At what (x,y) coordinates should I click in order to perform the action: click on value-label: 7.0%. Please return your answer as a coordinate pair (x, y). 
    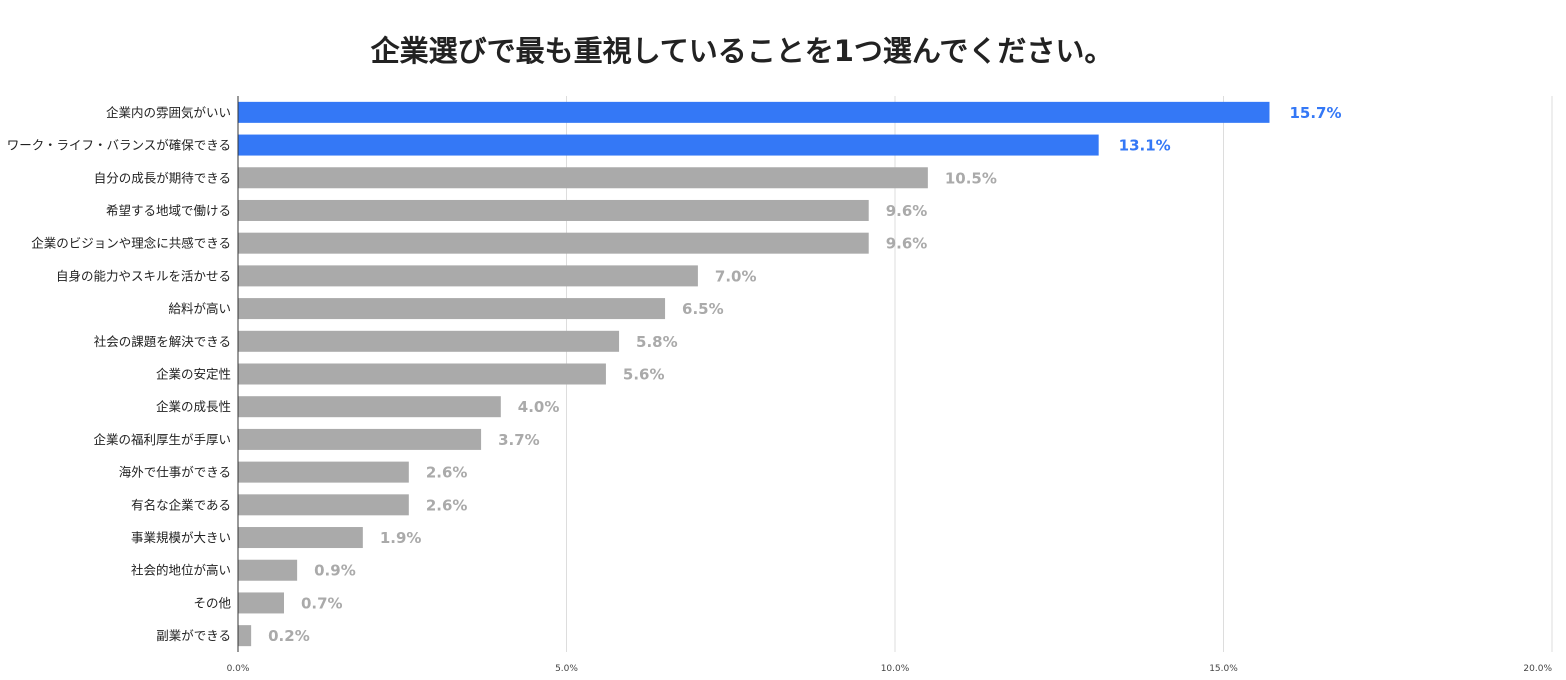
    Looking at the image, I should click on (736, 276).